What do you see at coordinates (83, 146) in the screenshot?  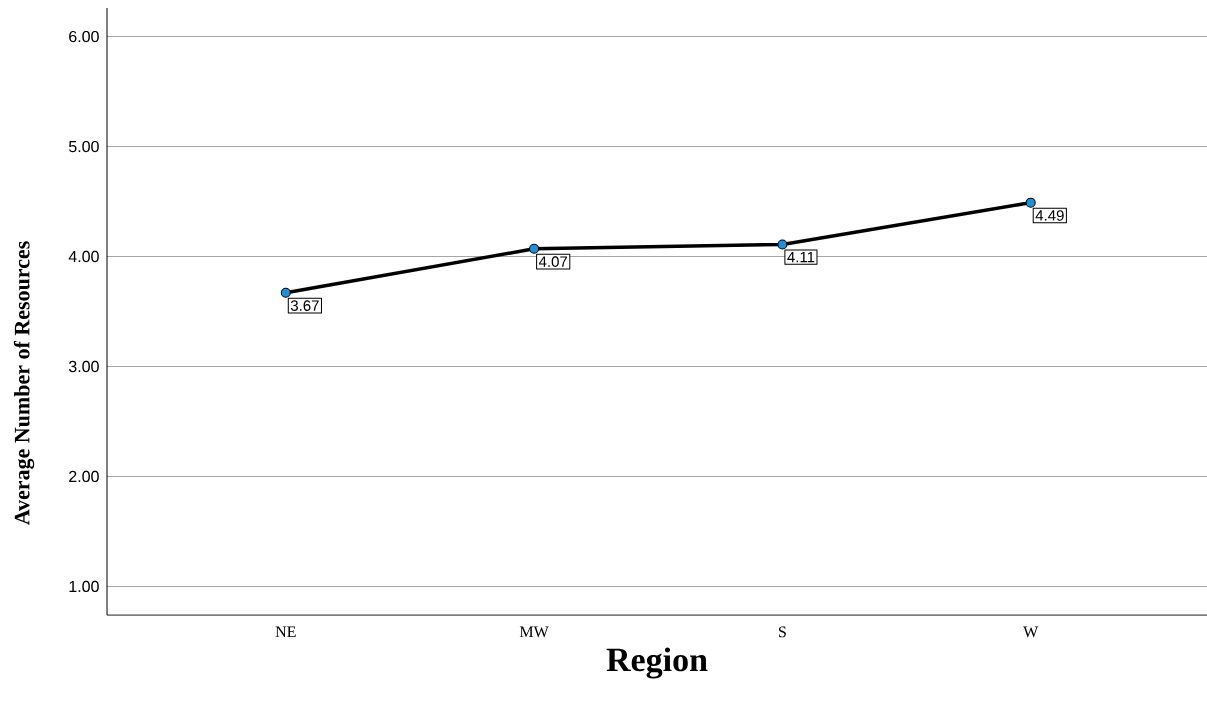 I see `y-tick-label: 5.00` at bounding box center [83, 146].